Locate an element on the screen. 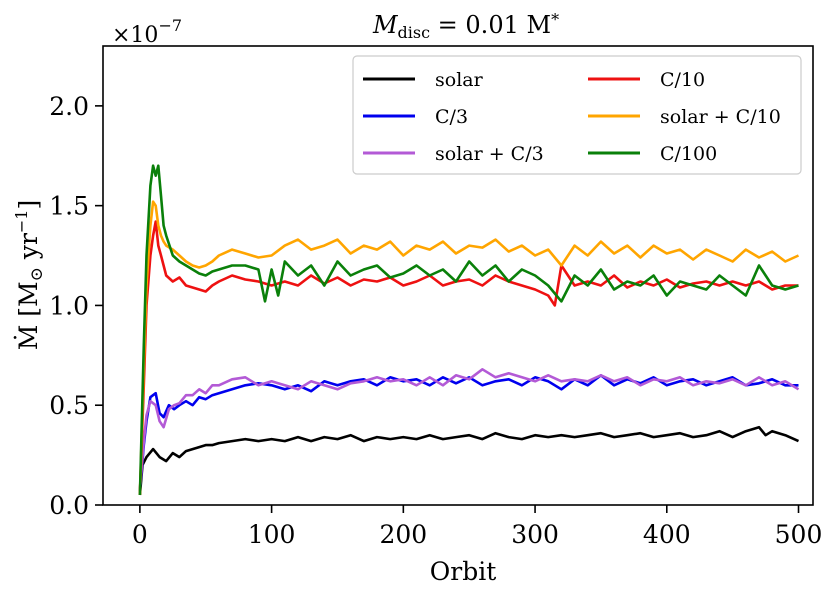  y-tick-label: 0.0 is located at coordinates (69, 505).